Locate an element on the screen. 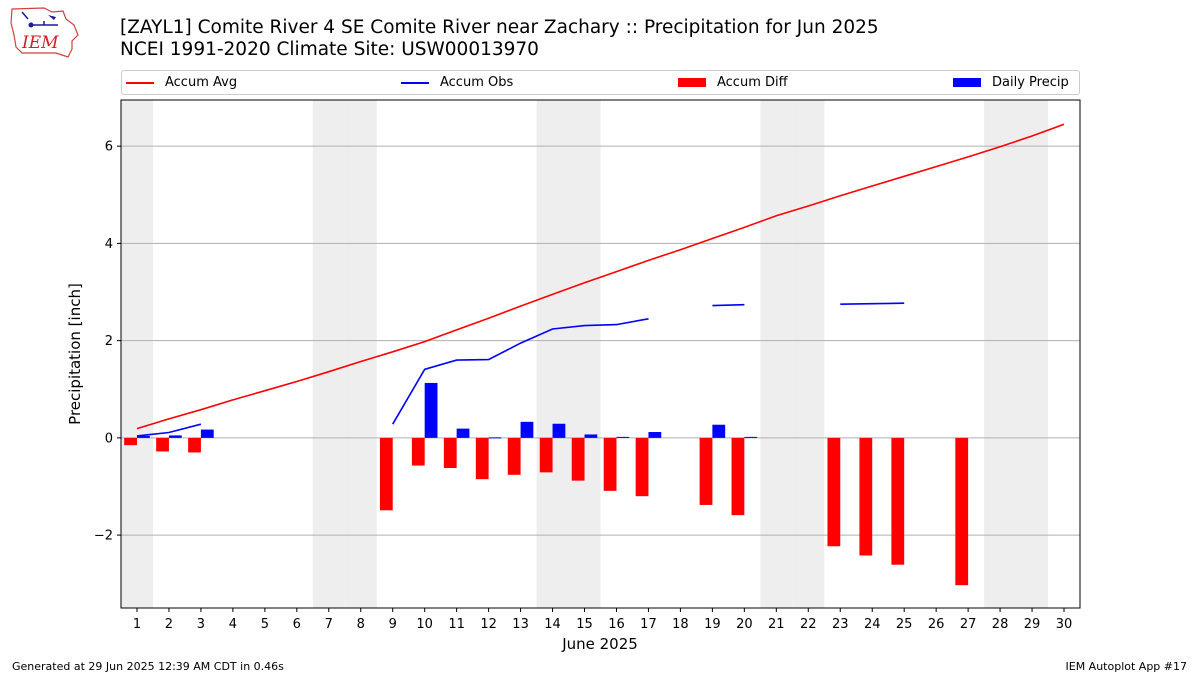 The height and width of the screenshot is (675, 1200). x-tick-label: 30 is located at coordinates (1064, 624).